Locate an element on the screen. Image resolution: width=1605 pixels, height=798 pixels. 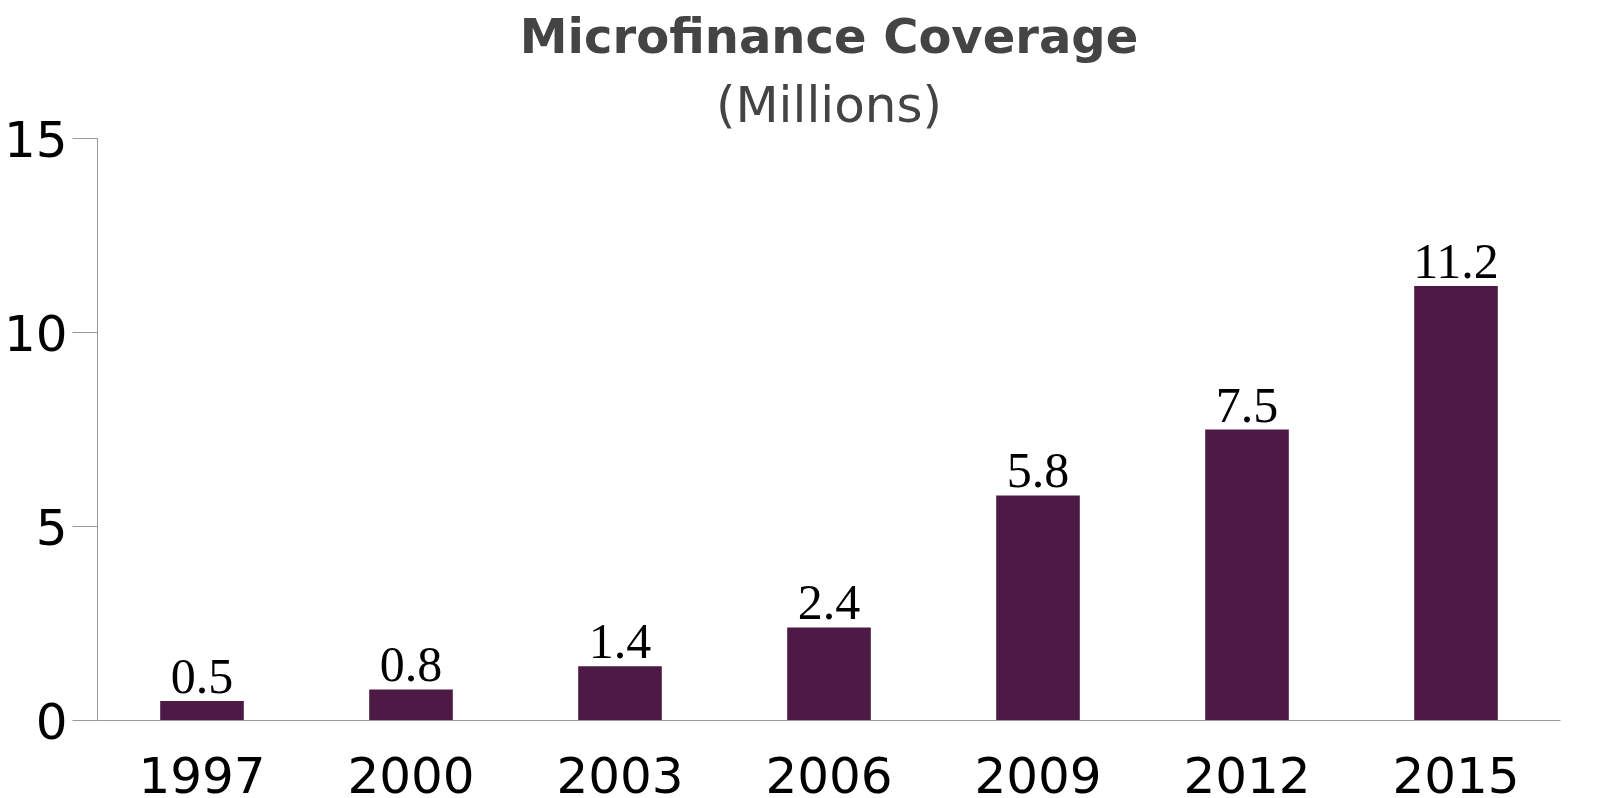
data-label: 0.5 is located at coordinates (202, 676).